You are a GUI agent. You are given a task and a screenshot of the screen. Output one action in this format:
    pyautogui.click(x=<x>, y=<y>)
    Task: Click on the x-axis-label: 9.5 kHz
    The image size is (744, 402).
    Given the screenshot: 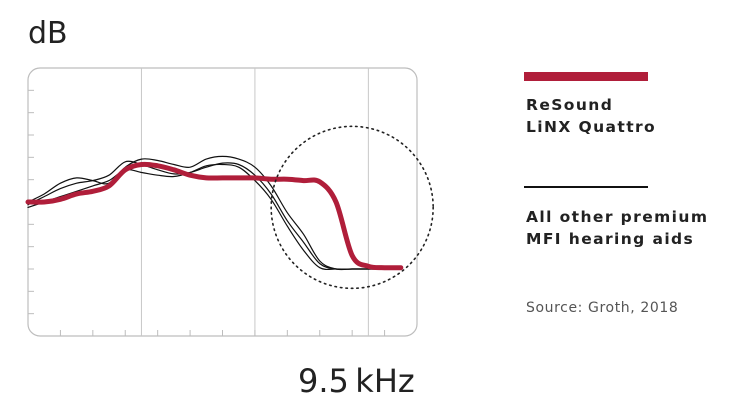 What is the action you would take?
    pyautogui.click(x=356, y=381)
    